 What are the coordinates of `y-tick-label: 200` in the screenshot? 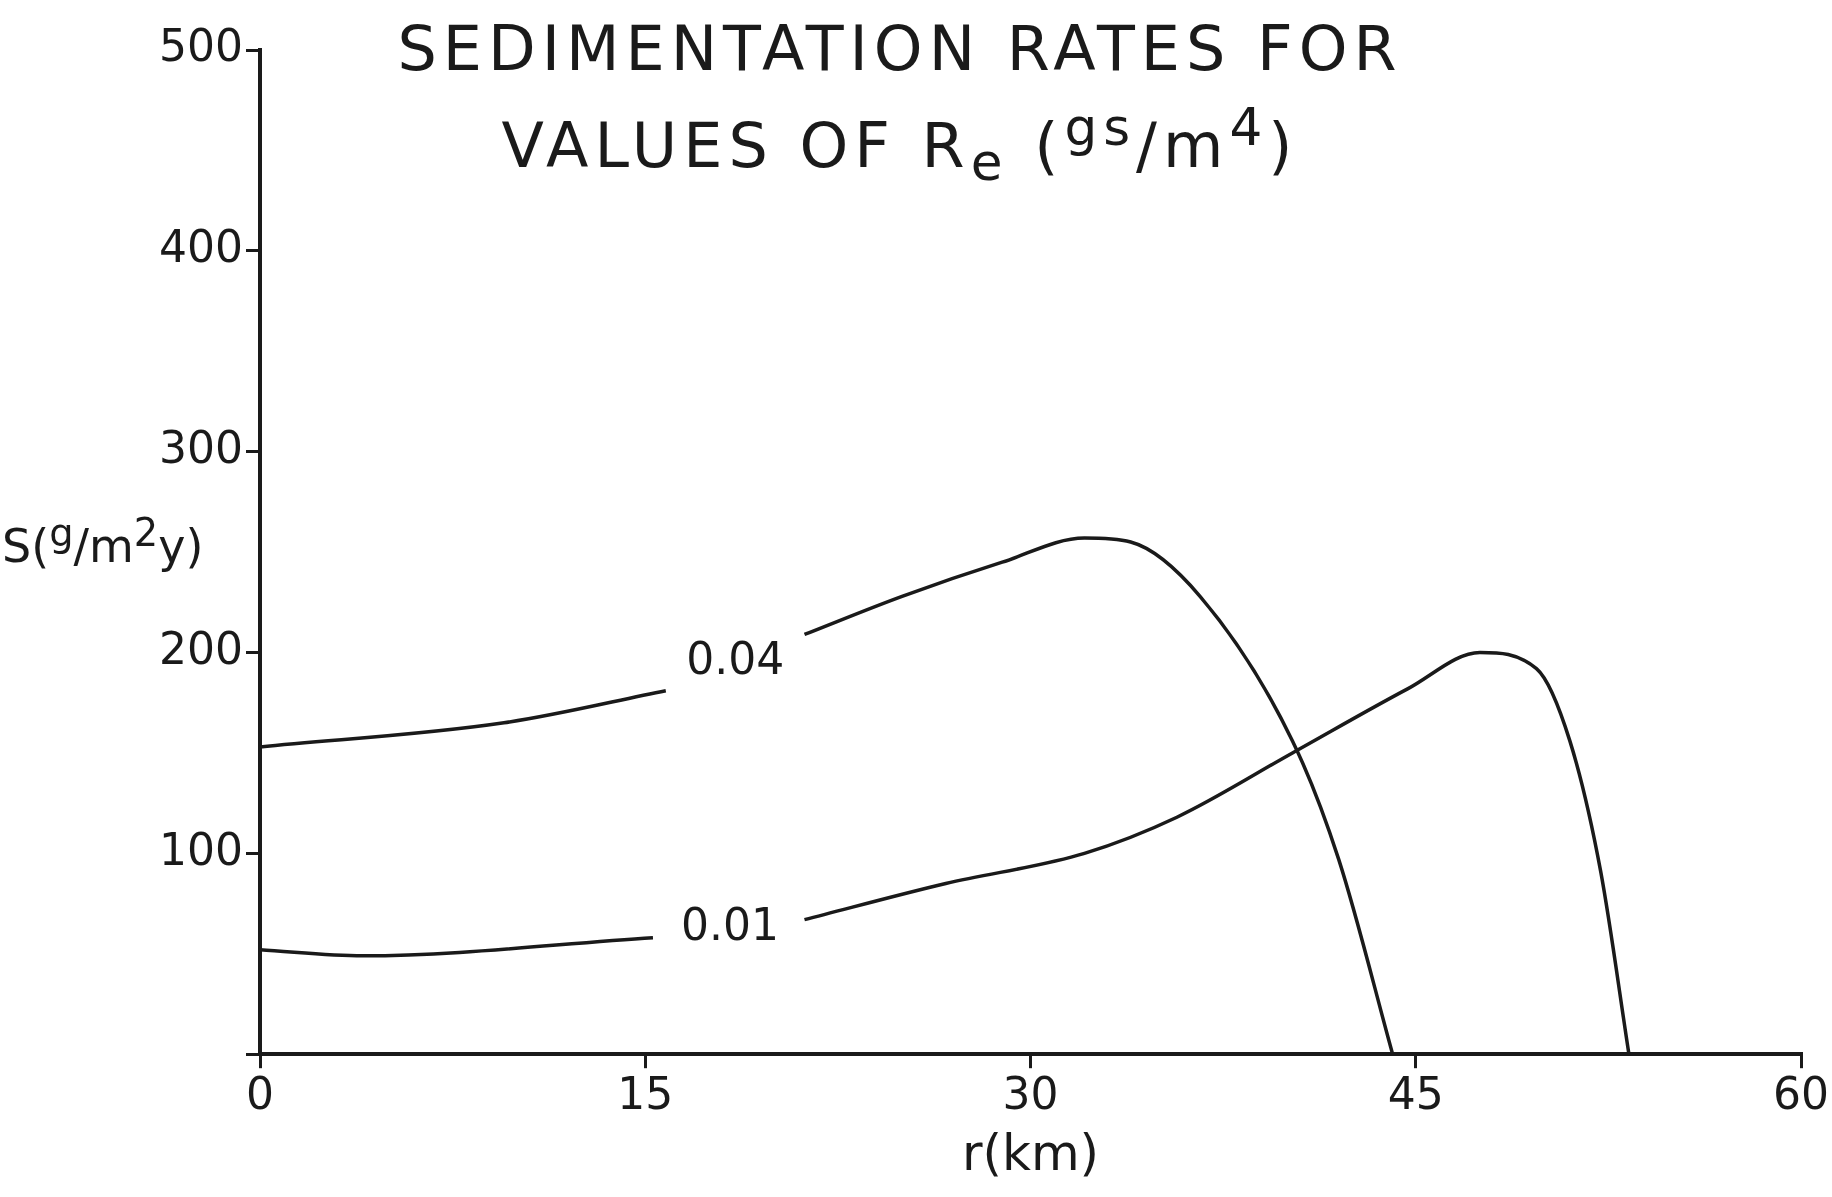 It's located at (201, 648).